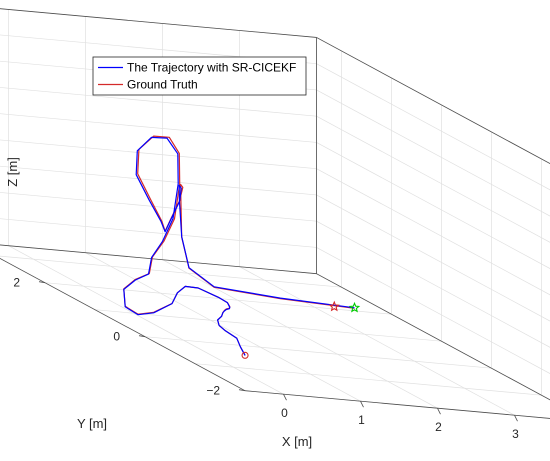  What do you see at coordinates (211, 68) in the screenshot?
I see `legend-entry-estimate: The Trajectory with SR-CICEKF` at bounding box center [211, 68].